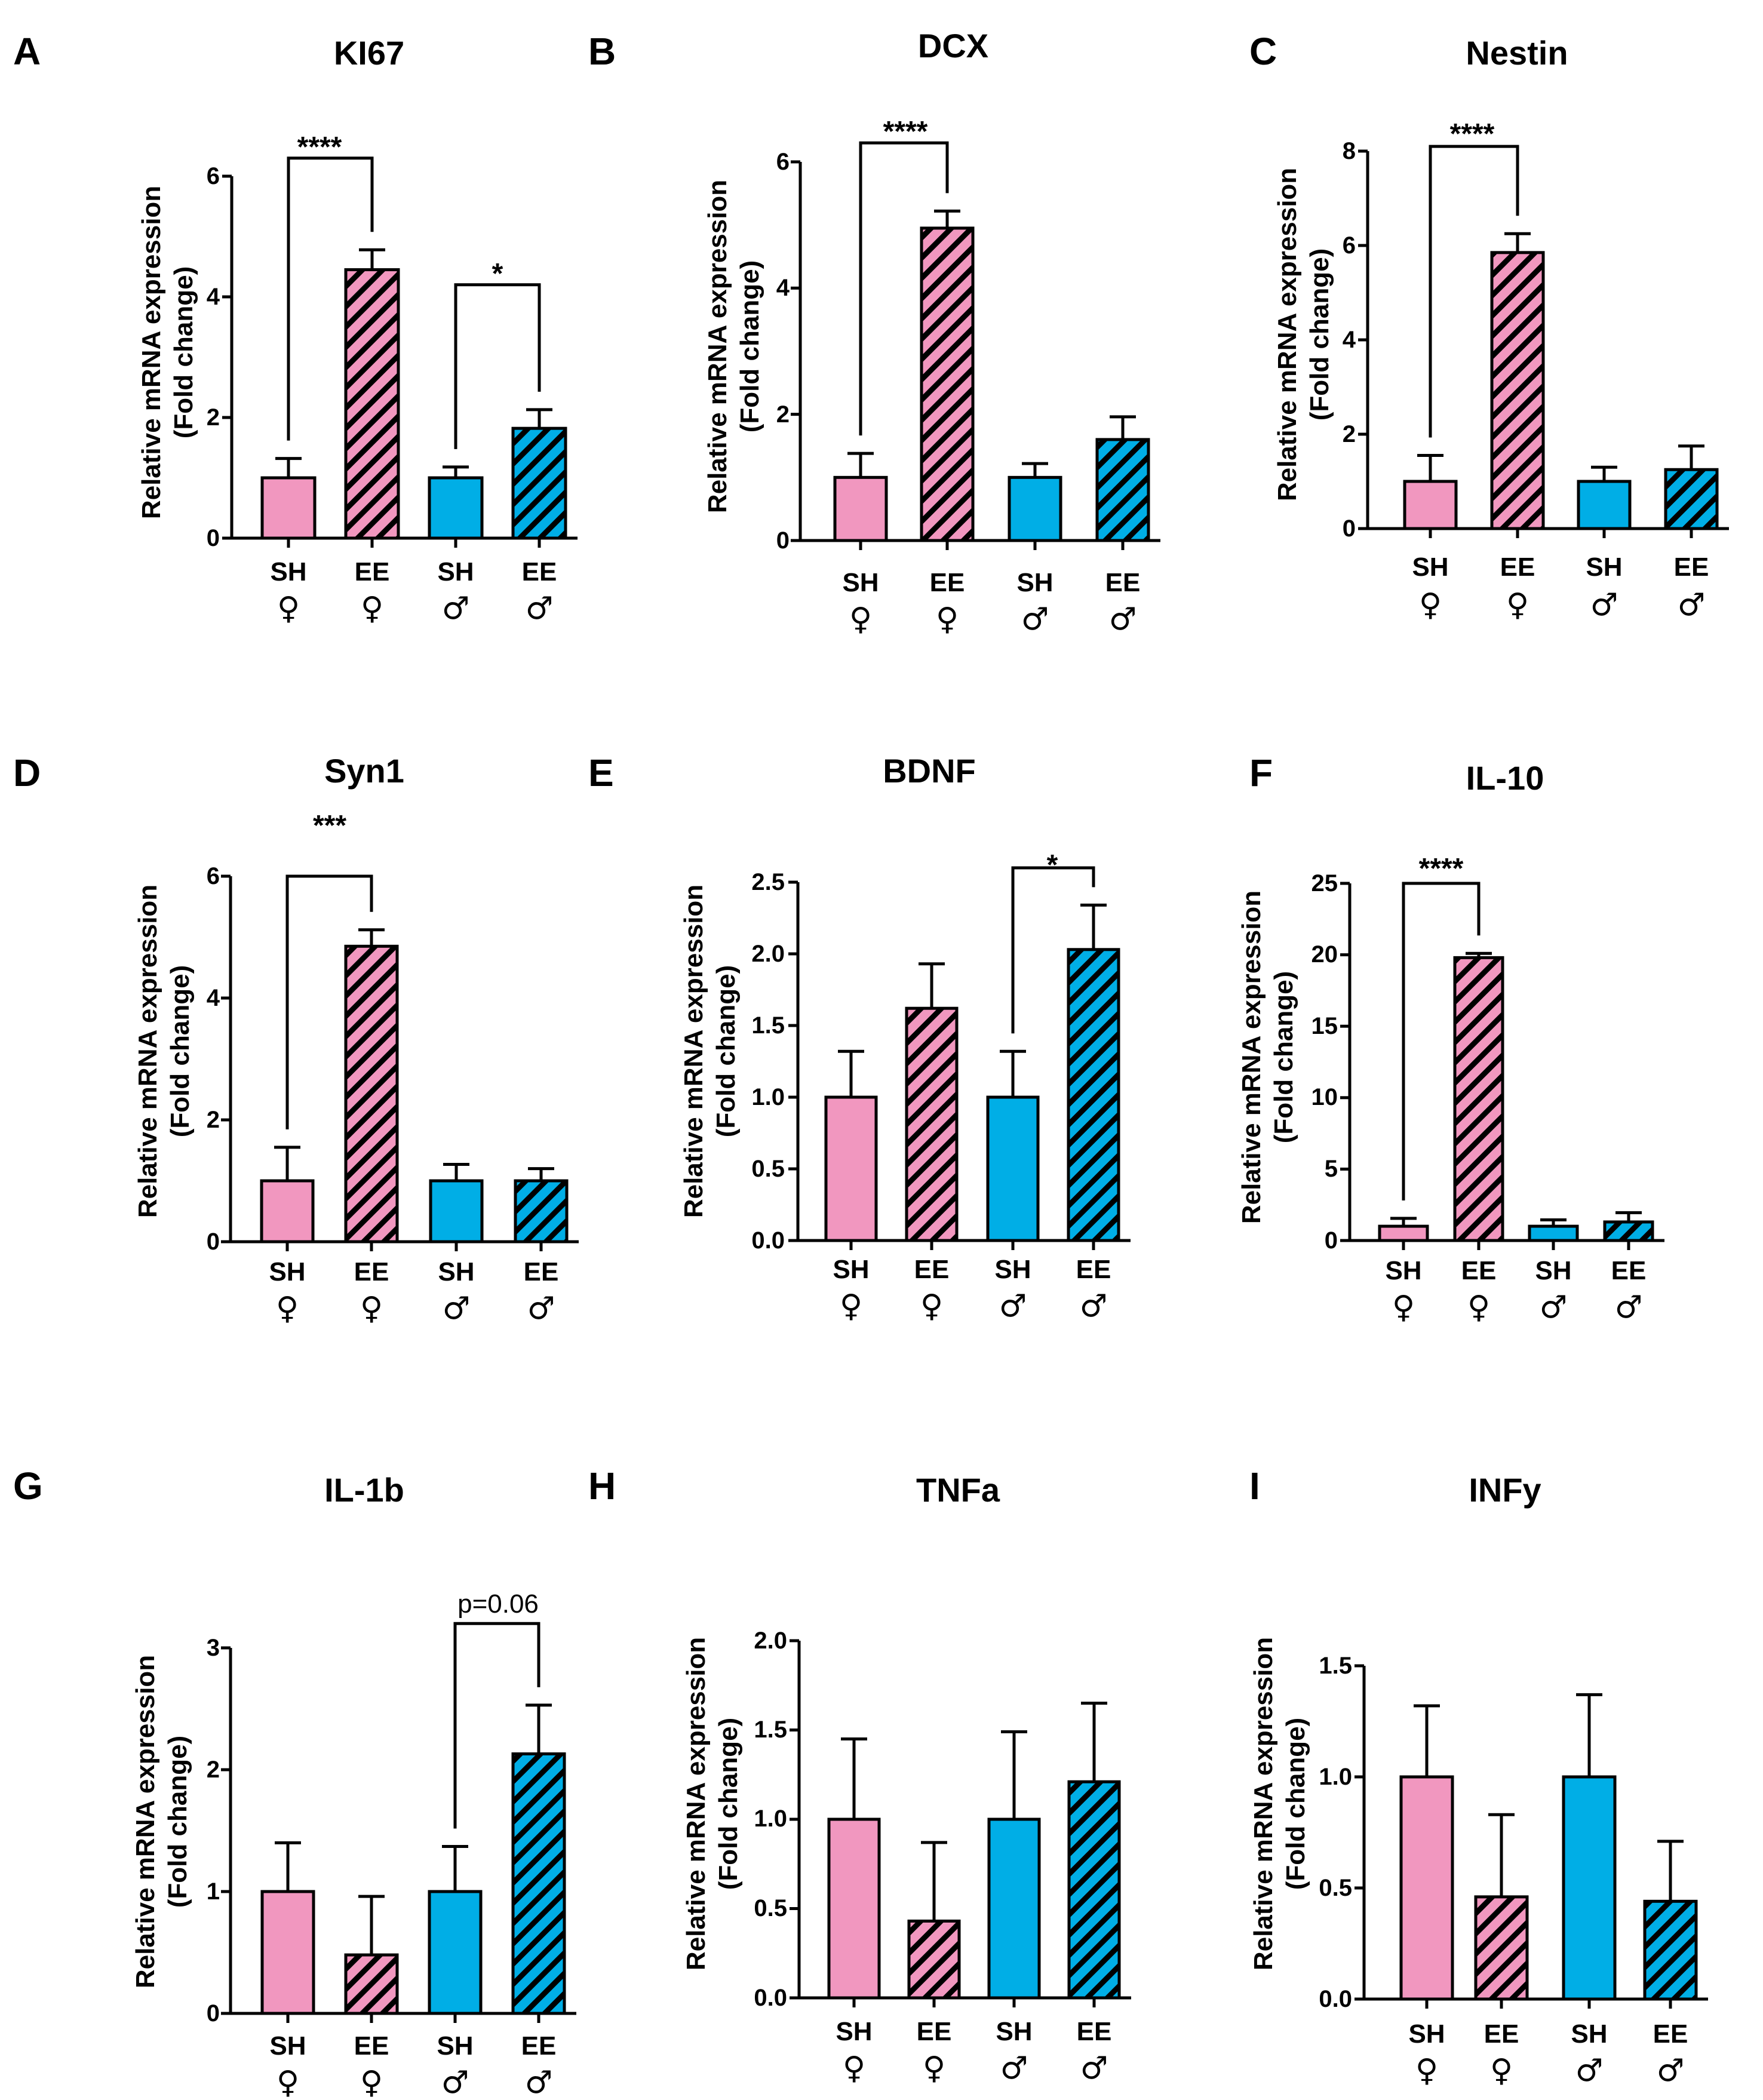 The height and width of the screenshot is (2100, 1763). What do you see at coordinates (770, 1998) in the screenshot?
I see `y-tick-label: 0.0` at bounding box center [770, 1998].